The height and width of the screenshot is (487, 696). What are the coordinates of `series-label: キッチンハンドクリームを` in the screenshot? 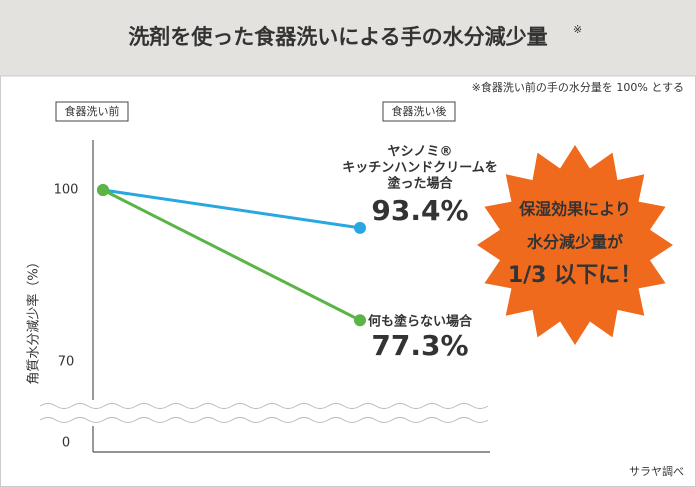 It's located at (420, 168).